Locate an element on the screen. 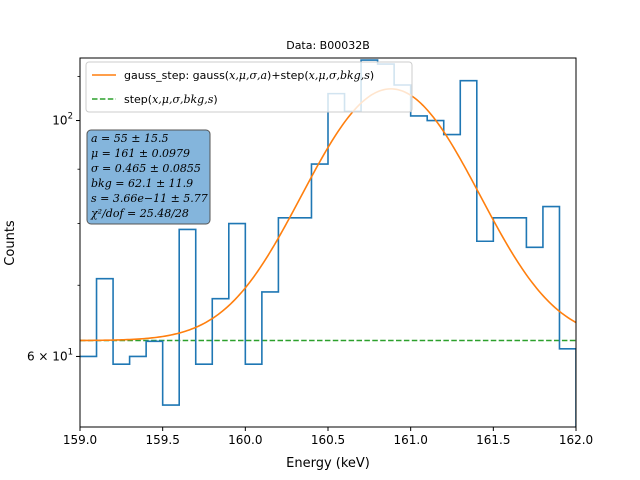 The height and width of the screenshot is (480, 640). x-axis: 159.0 159.5 160.0 160.5 161.0 161.5 162.0 is located at coordinates (328, 437).